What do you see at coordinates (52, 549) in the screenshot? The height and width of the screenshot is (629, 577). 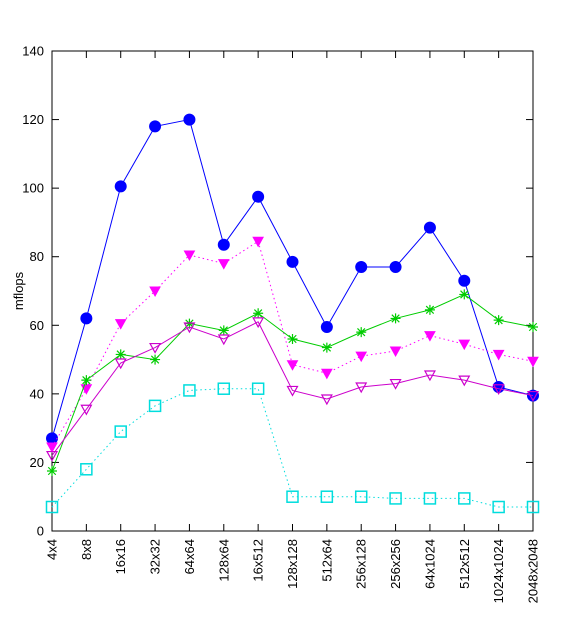 I see `x-tick-label: 4x4` at bounding box center [52, 549].